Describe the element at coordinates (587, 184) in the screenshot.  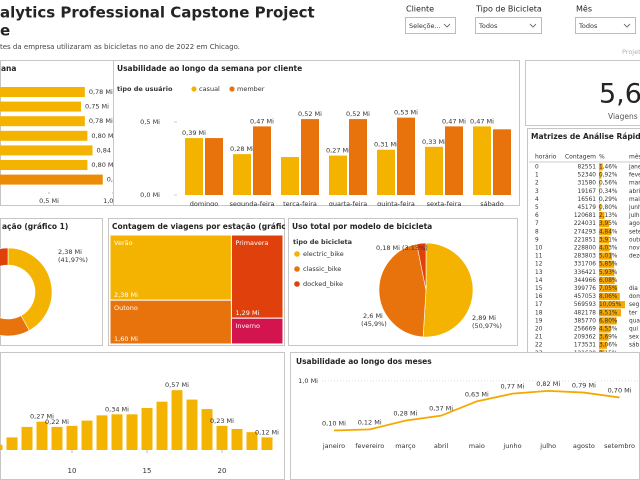
I see `table-cell: 31580` at that location.